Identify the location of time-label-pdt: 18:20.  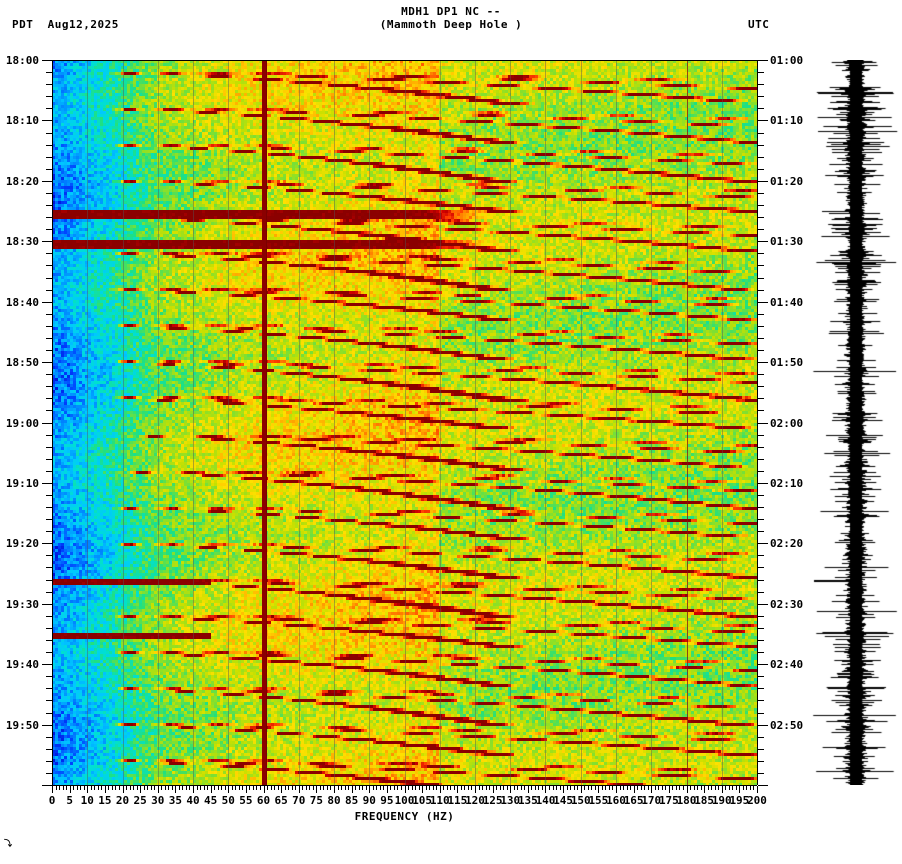
(22, 181).